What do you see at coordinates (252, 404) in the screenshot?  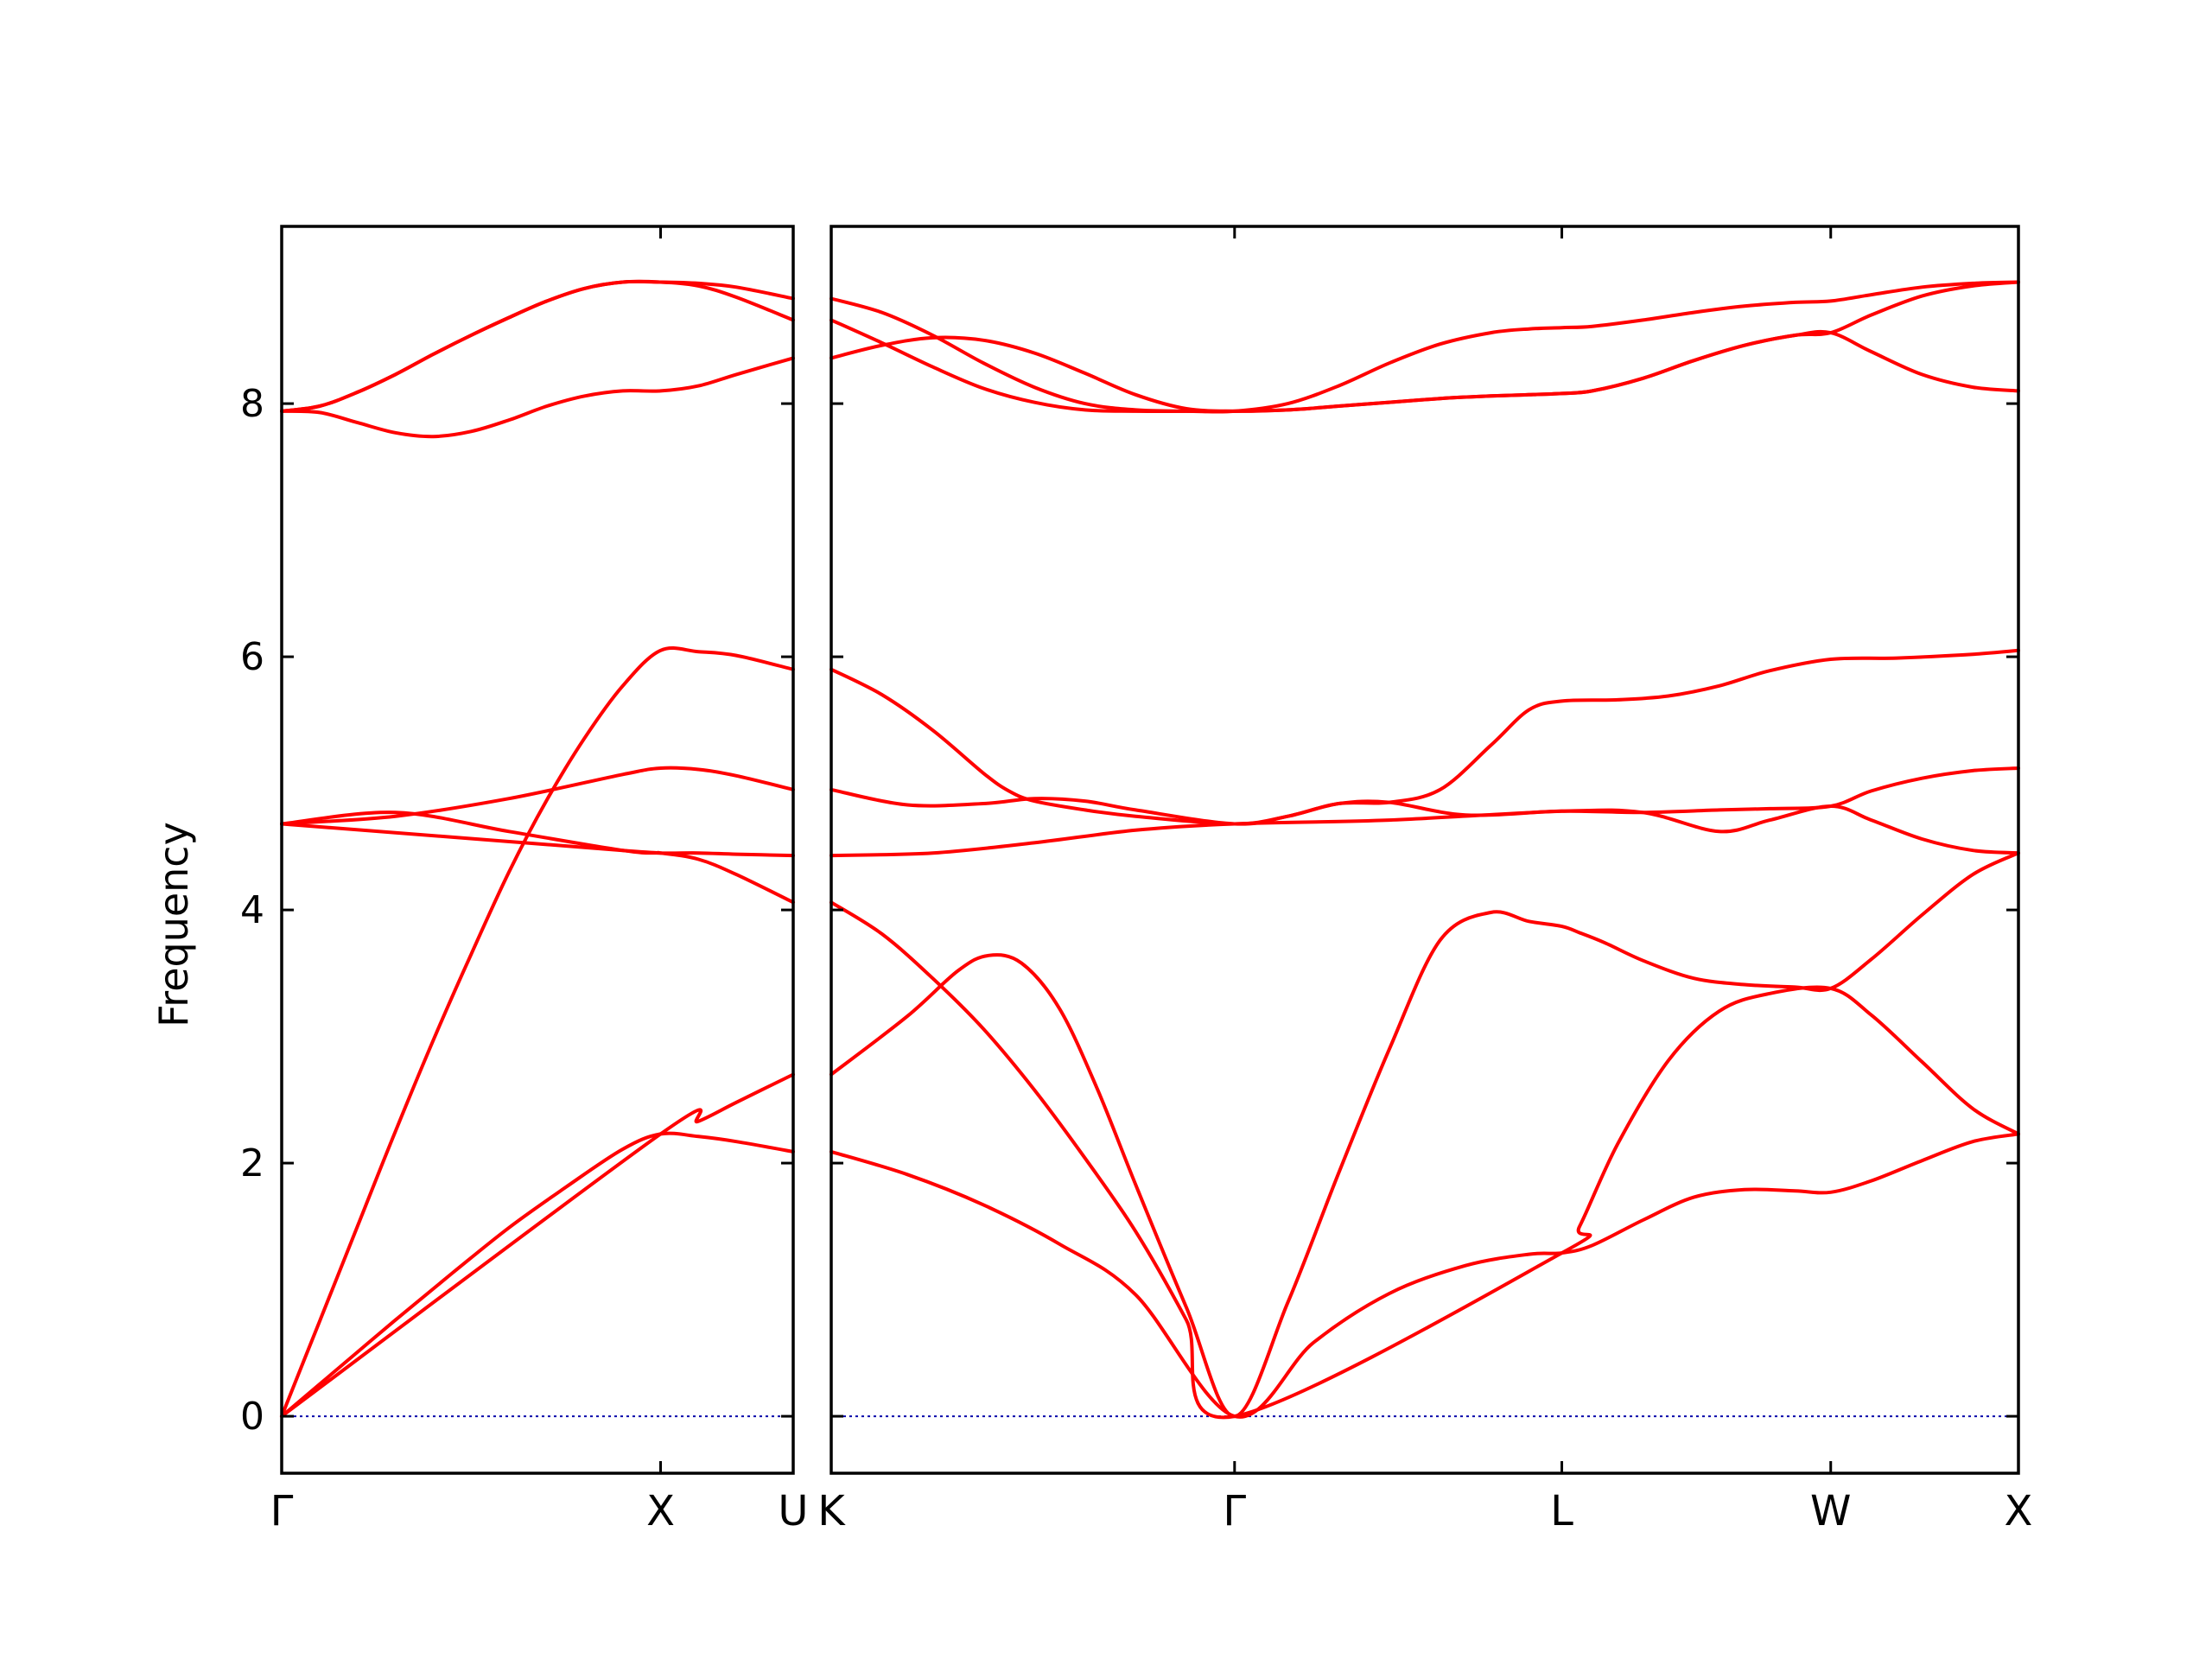 I see `y-tick-label: 8` at bounding box center [252, 404].